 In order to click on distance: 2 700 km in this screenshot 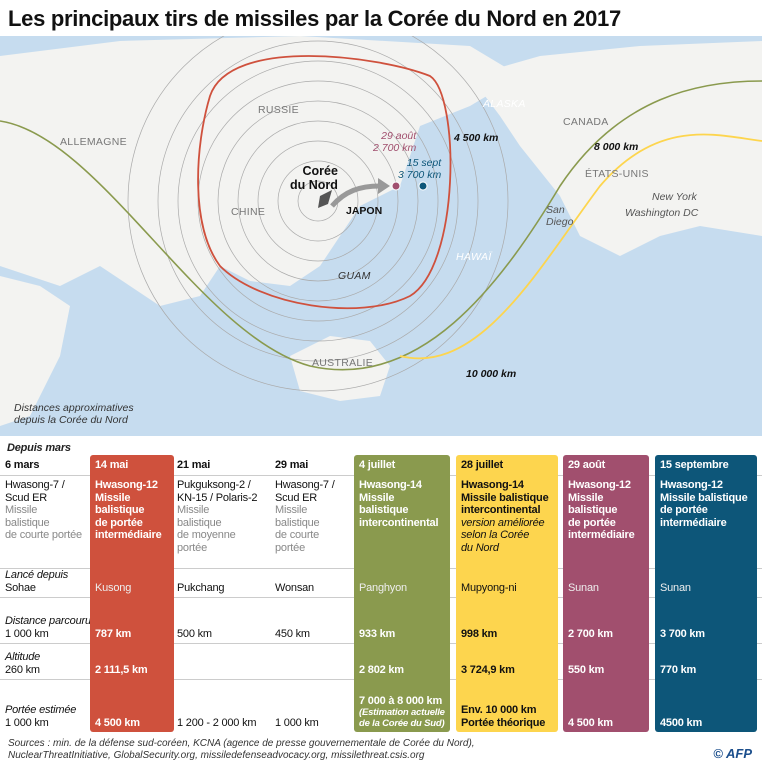, I will do `click(590, 633)`.